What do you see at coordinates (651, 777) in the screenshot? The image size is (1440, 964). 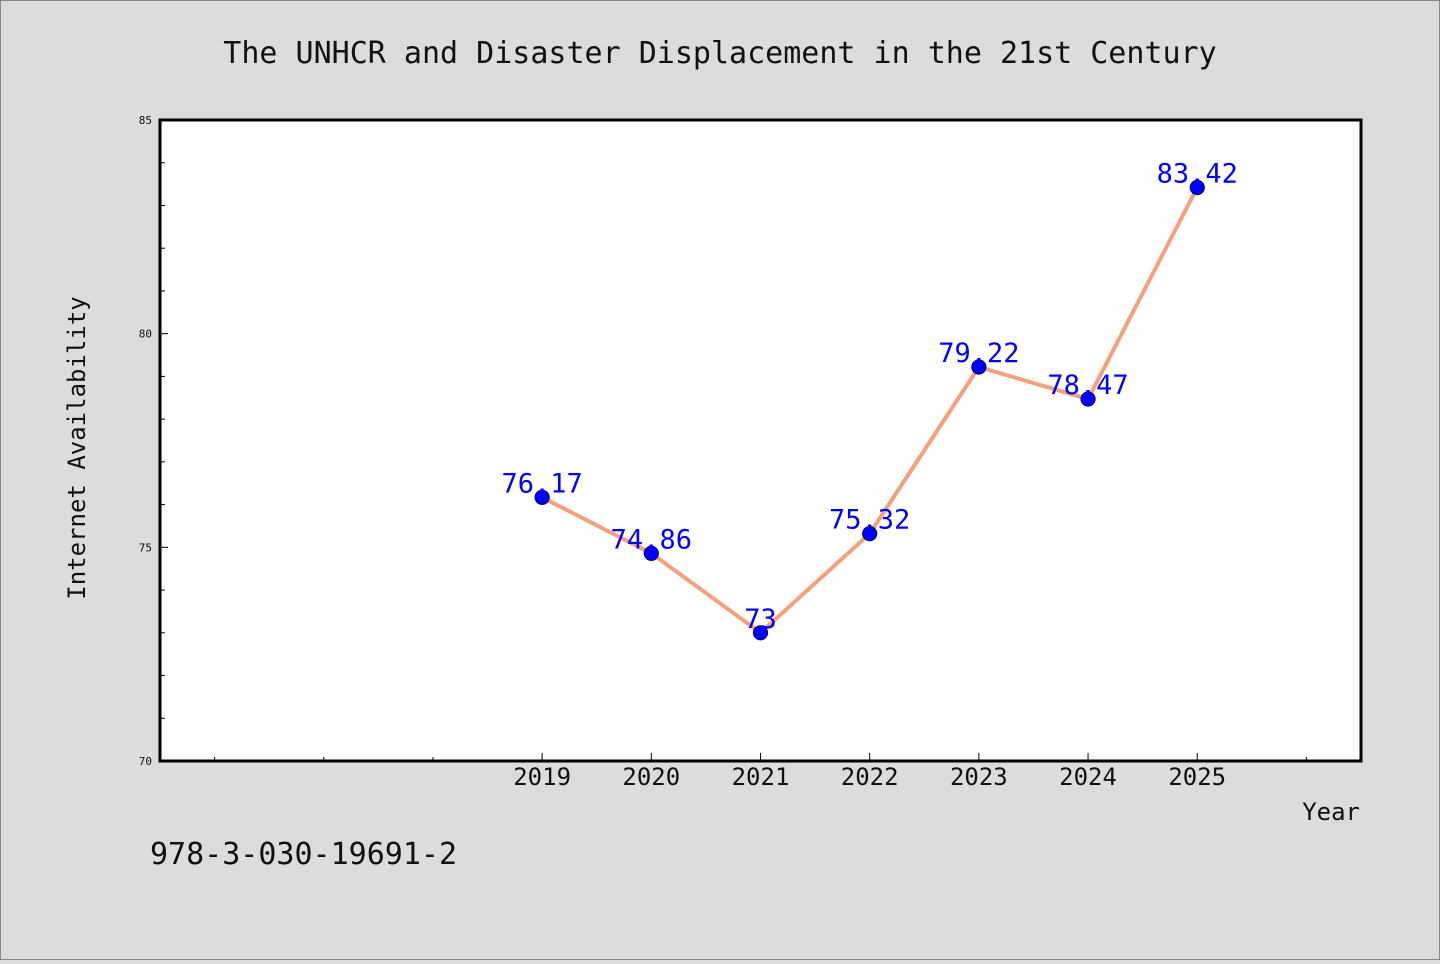 I see `x-tick-label: 2020` at bounding box center [651, 777].